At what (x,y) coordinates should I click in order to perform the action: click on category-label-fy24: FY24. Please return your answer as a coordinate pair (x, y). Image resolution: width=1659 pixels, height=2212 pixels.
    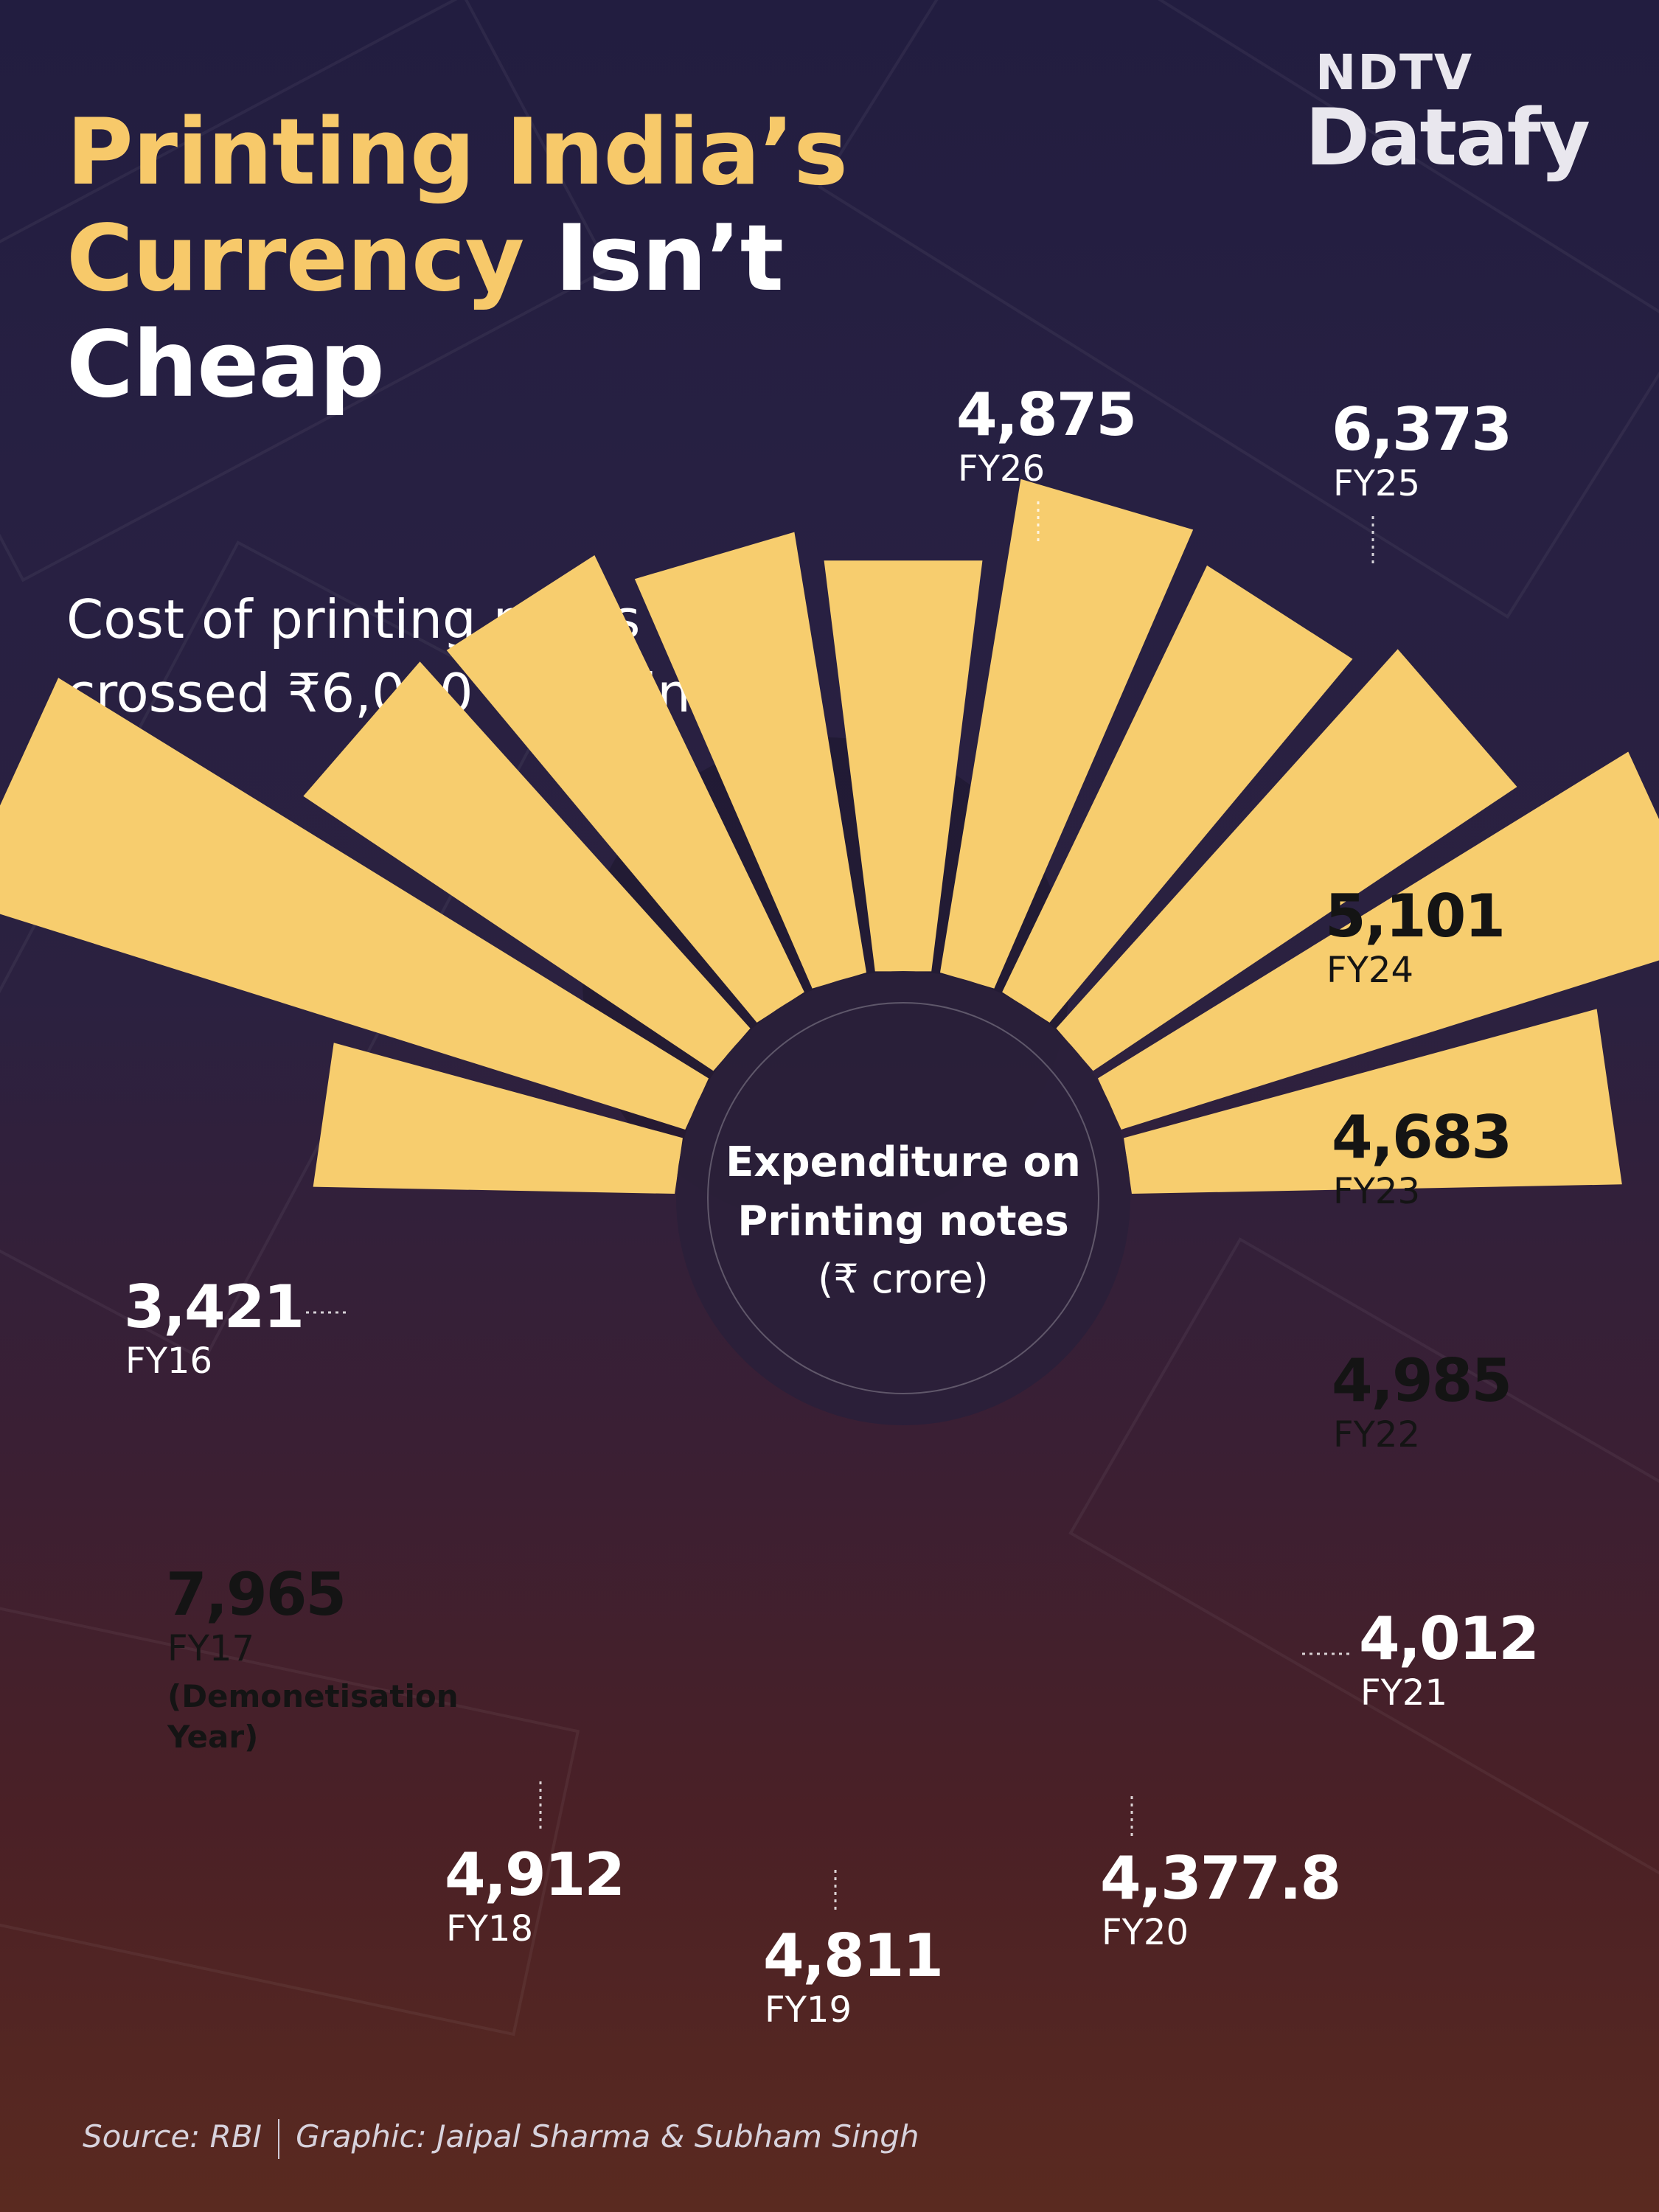
    Looking at the image, I should click on (1369, 970).